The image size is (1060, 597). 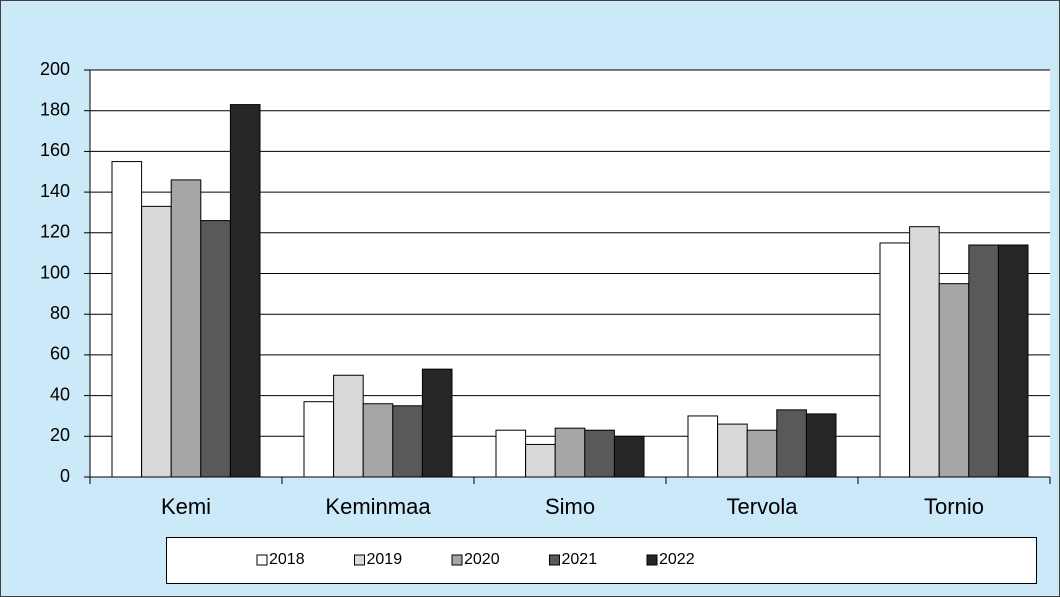 What do you see at coordinates (55, 272) in the screenshot?
I see `y-tick-label: 100` at bounding box center [55, 272].